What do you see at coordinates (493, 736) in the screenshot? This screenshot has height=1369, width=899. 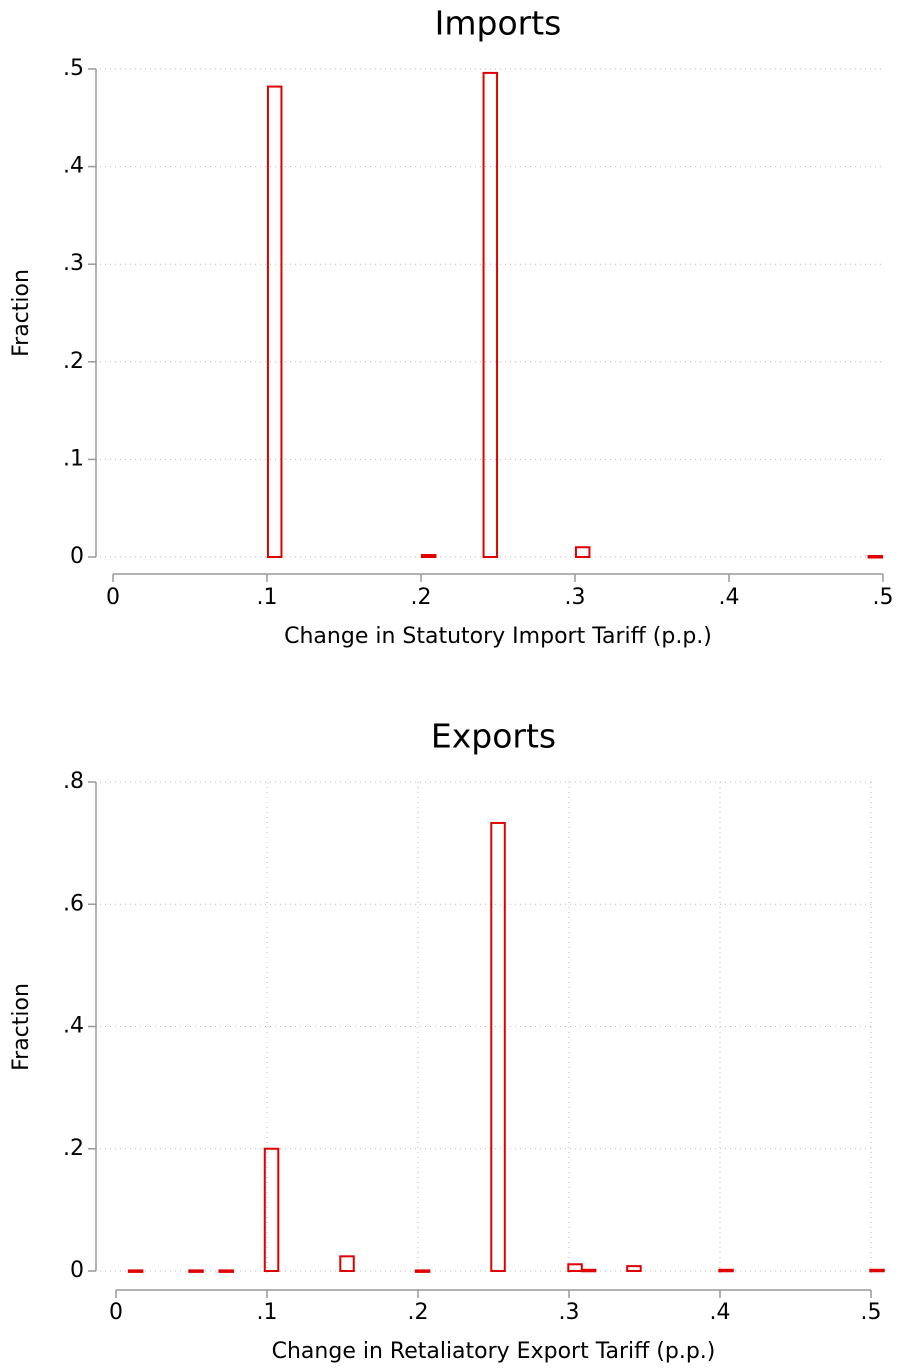 I see `chart-title: Exports` at bounding box center [493, 736].